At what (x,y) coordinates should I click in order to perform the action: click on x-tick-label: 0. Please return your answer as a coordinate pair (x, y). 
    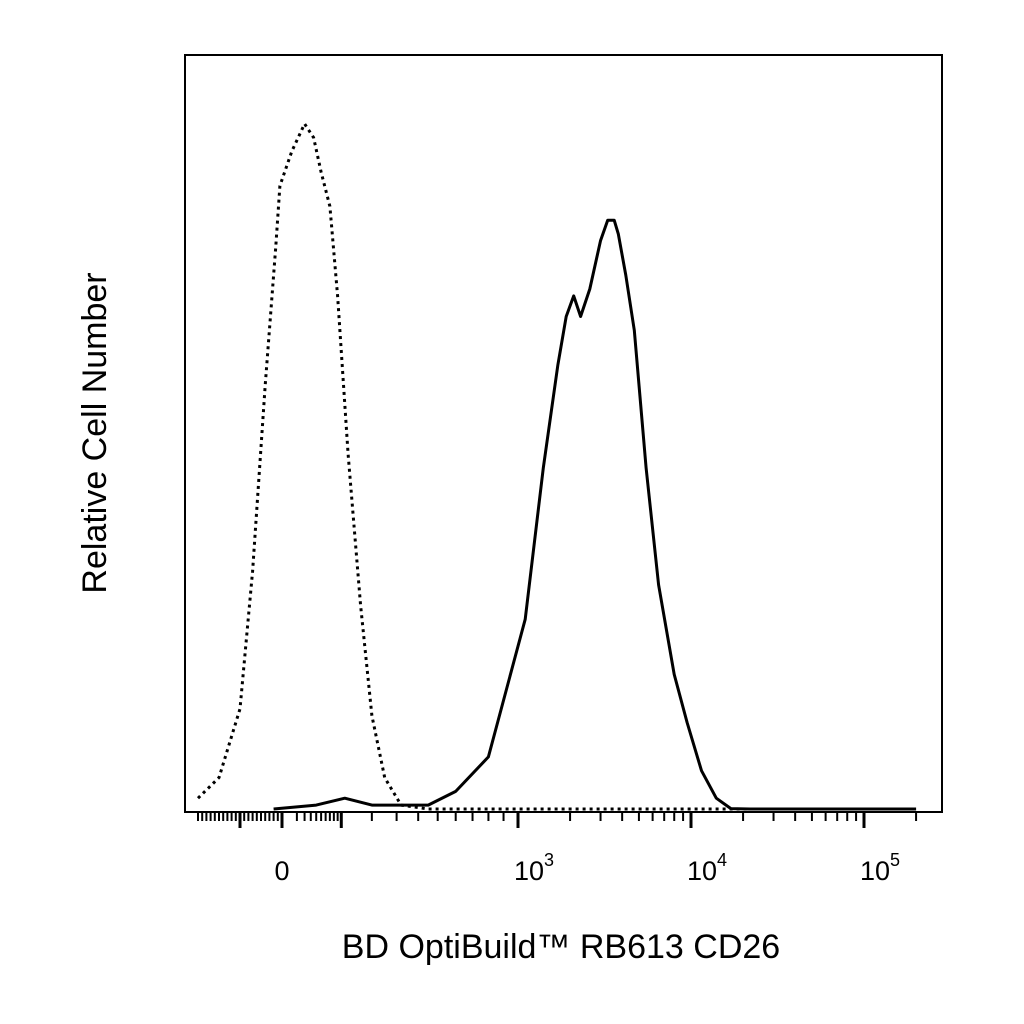
    Looking at the image, I should click on (281, 871).